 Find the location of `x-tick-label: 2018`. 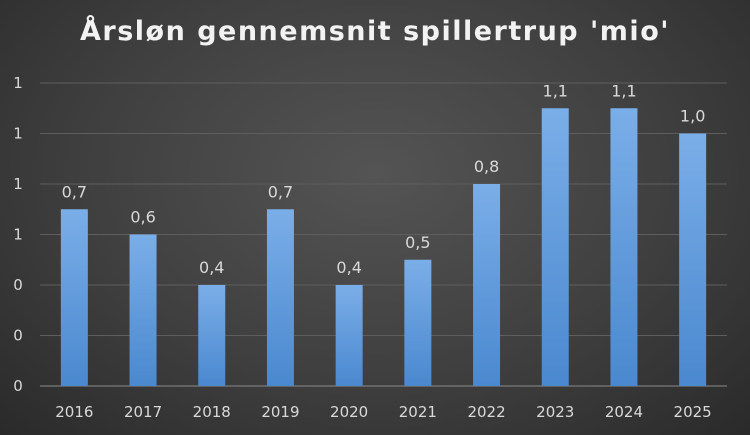

x-tick-label: 2018 is located at coordinates (212, 412).